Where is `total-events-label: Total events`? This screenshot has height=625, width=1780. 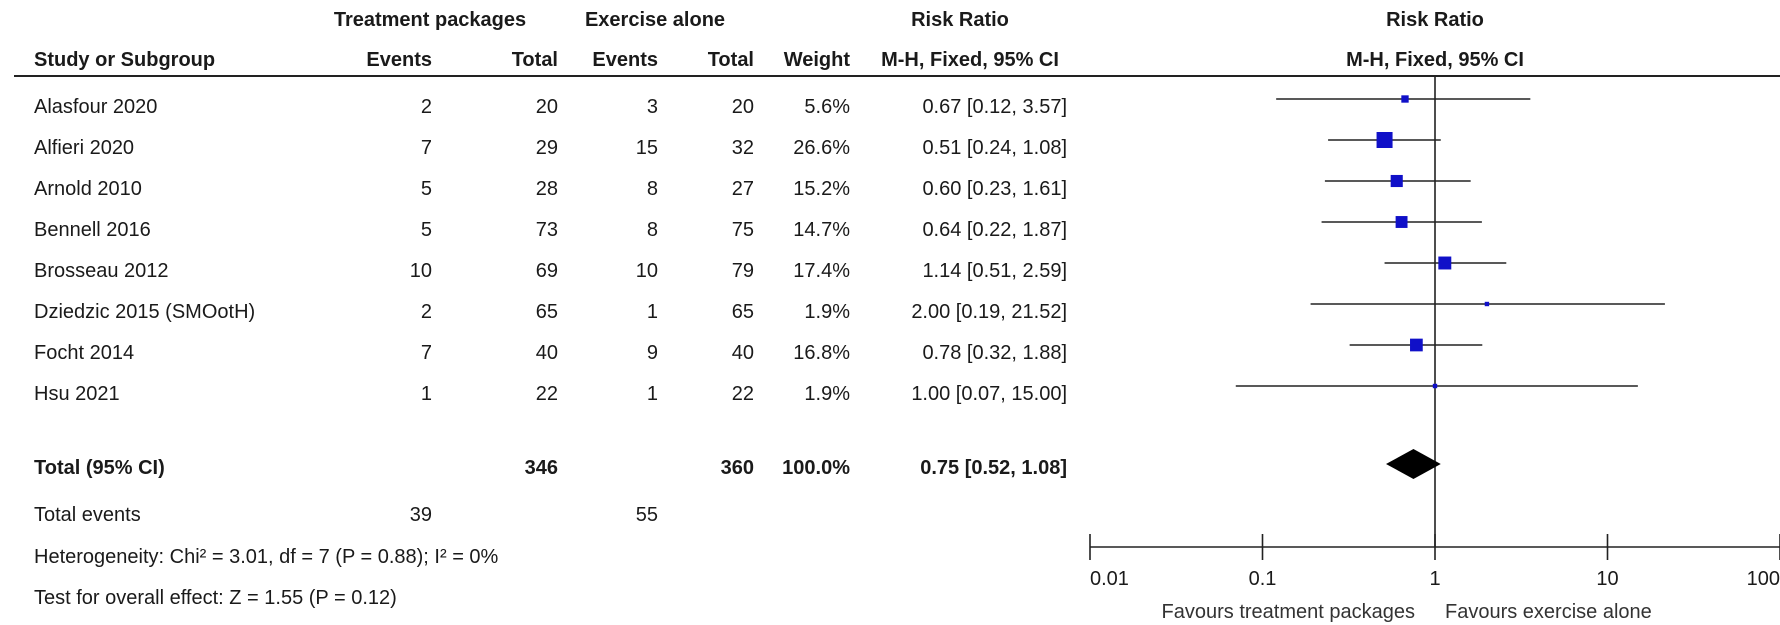 total-events-label: Total events is located at coordinates (87, 515).